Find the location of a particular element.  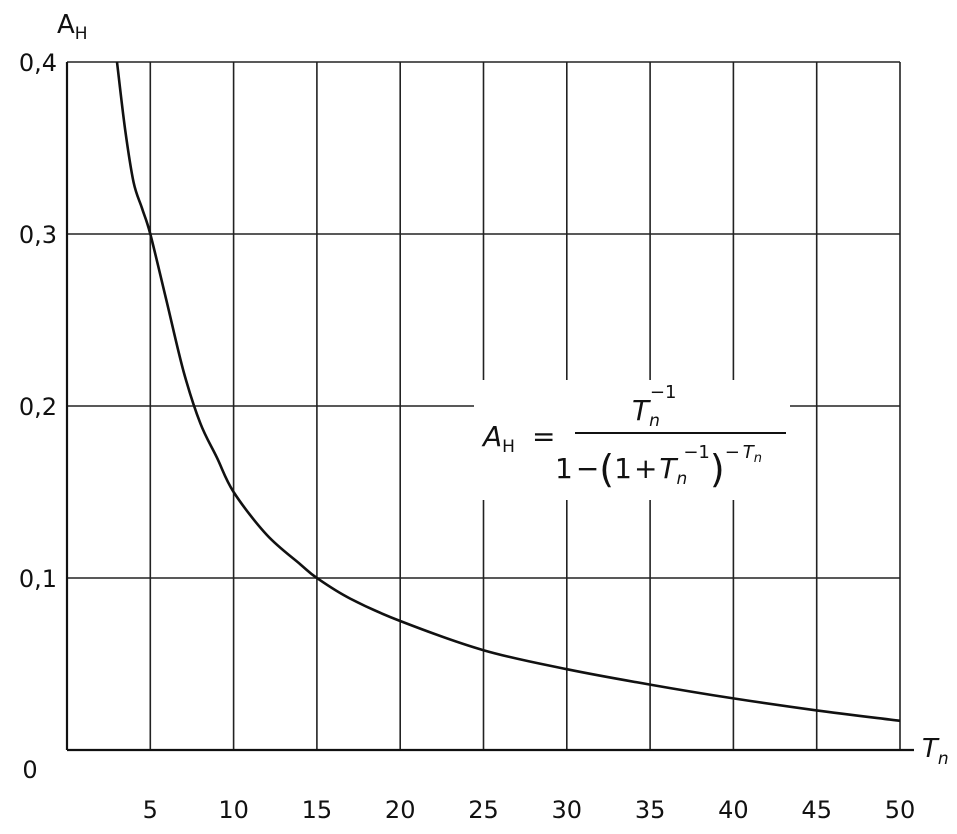

x-axis-title: Tn is located at coordinates (935, 751).